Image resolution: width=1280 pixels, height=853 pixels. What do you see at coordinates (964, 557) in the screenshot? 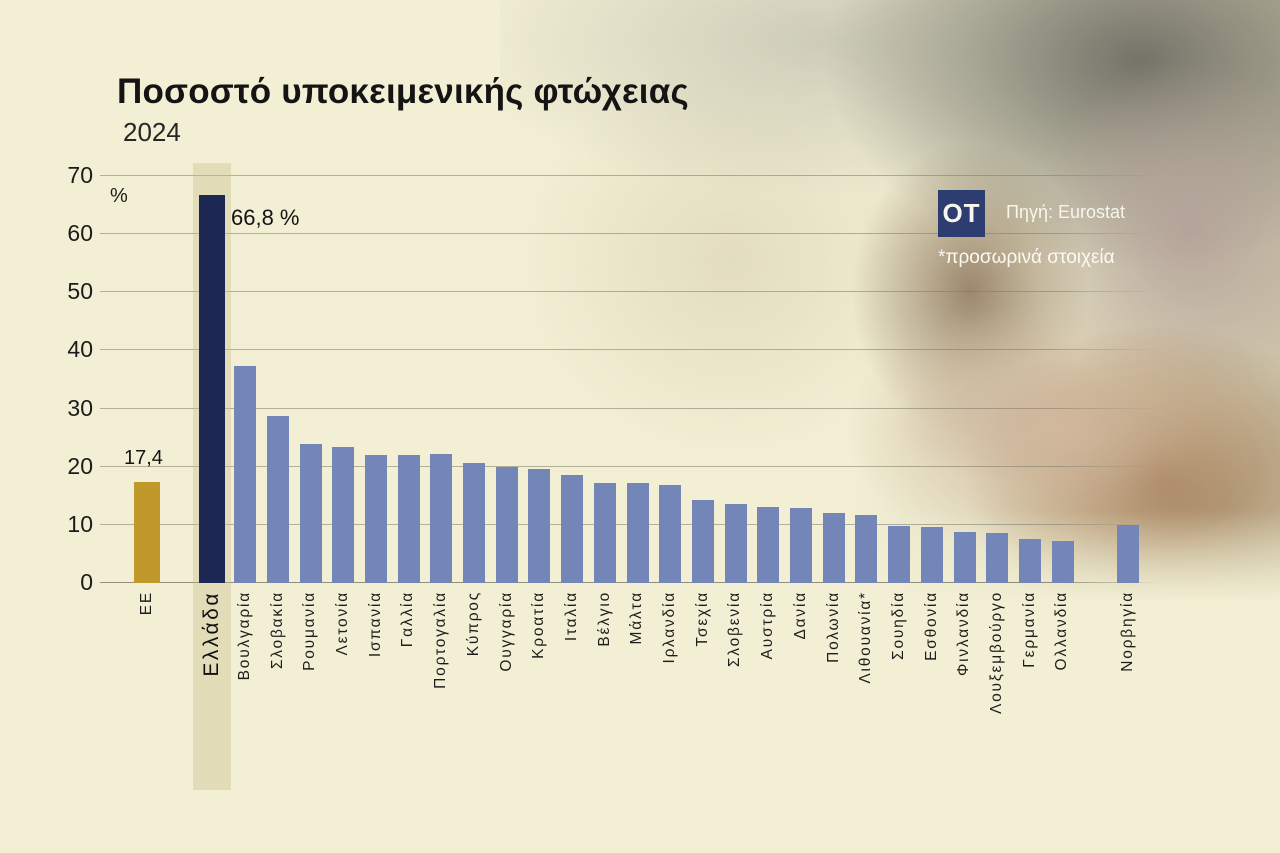
I see `bar-Φινλανδία` at bounding box center [964, 557].